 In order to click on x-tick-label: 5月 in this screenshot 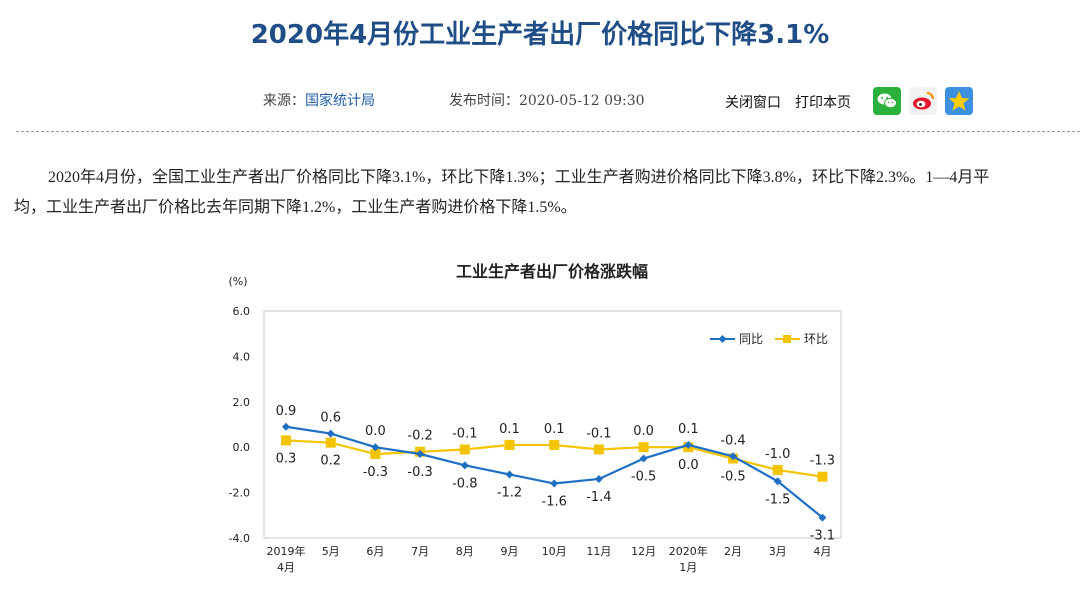, I will do `click(331, 551)`.